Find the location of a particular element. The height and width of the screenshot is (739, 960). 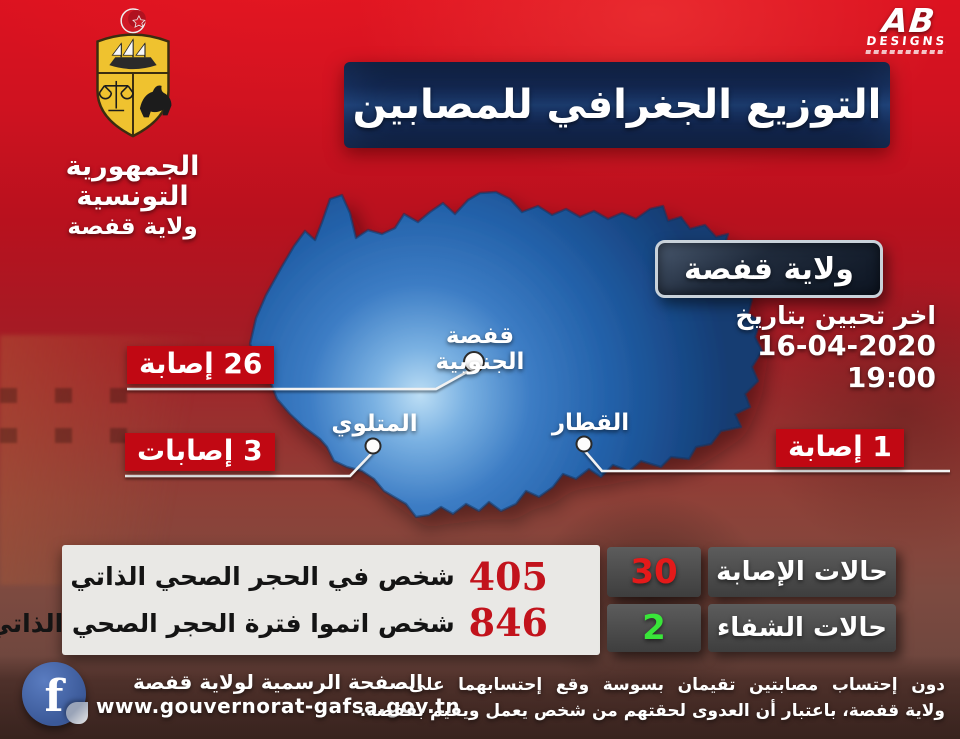

quarantine-row: 405 شخص في الحجر الصحي الذاتي is located at coordinates (309, 576).